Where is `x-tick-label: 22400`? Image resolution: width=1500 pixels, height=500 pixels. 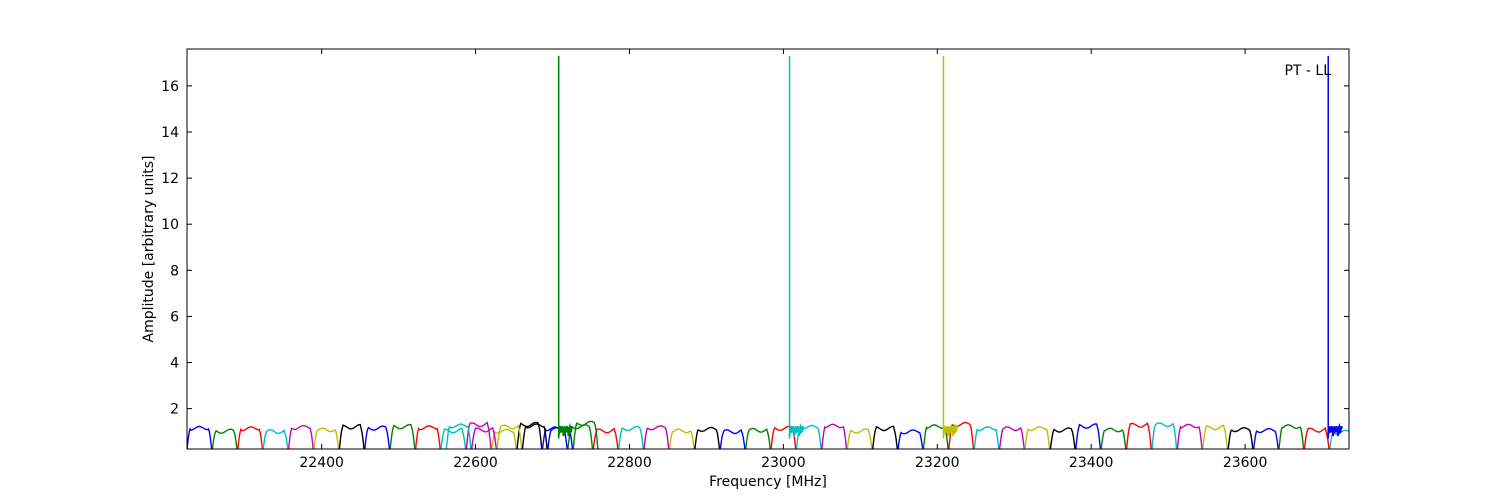
x-tick-label: 22400 is located at coordinates (321, 463).